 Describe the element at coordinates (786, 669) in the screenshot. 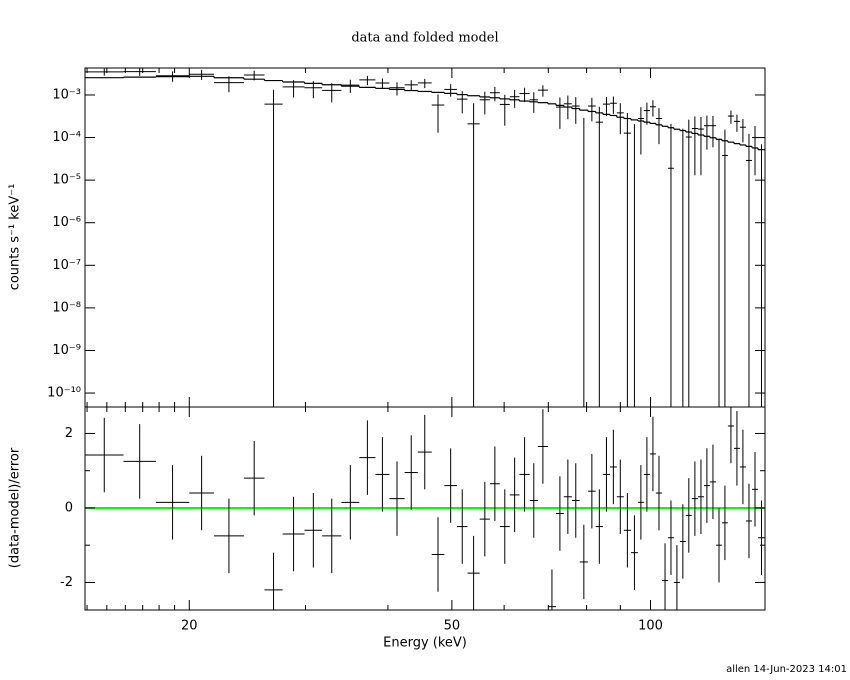

I see `footer: allen 14-Jun-2023 14:01` at that location.